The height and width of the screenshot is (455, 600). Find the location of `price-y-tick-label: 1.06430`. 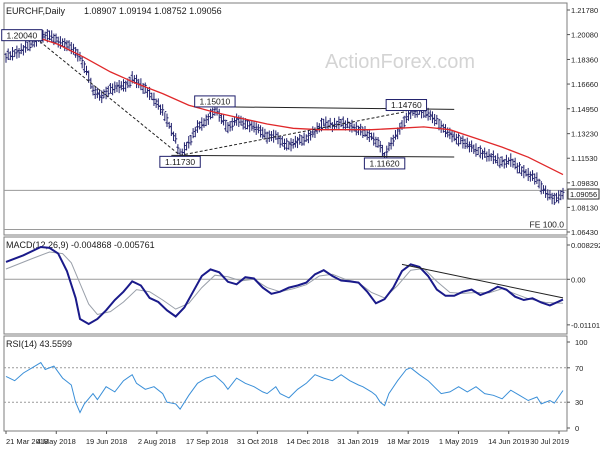

price-y-tick-label: 1.06430 is located at coordinates (584, 232).